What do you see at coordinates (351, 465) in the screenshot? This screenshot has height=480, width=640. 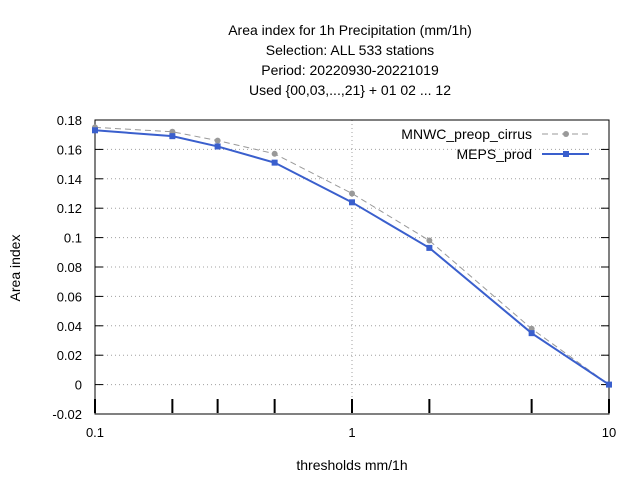 I see `x-axis-label: thresholds mm/1h` at bounding box center [351, 465].